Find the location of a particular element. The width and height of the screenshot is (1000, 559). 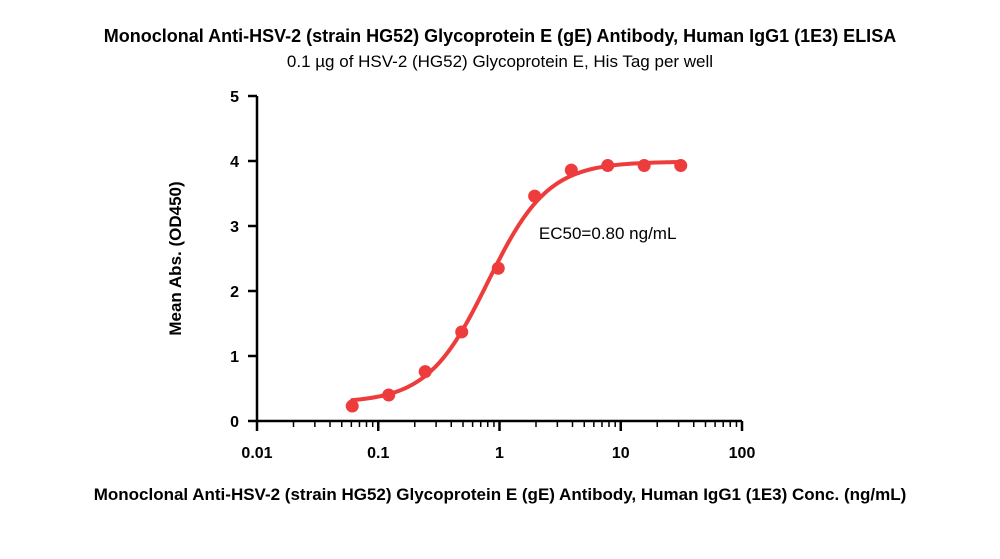

x-tick-label: 1 is located at coordinates (499, 453).